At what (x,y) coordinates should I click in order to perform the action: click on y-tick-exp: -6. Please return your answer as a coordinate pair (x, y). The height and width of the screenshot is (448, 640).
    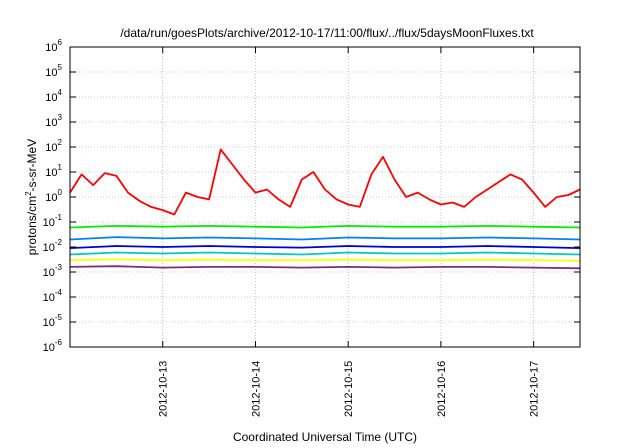
    Looking at the image, I should click on (59, 342).